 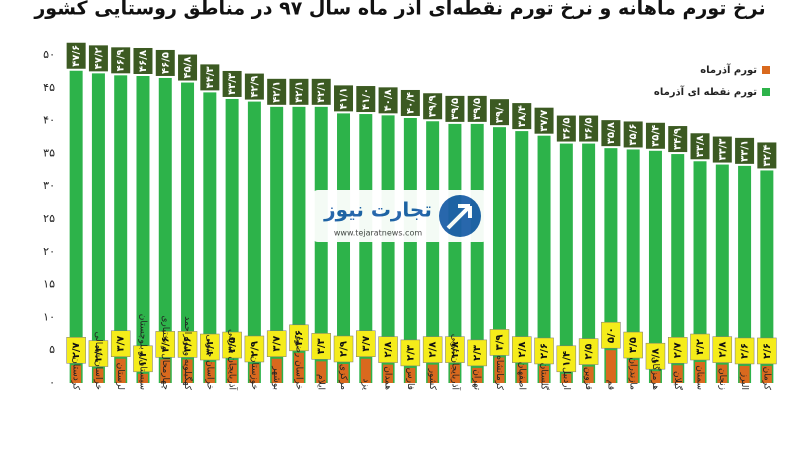 What do you see at coordinates (477, 109) in the screenshot?
I see `value-label: ۳۹/۵` at bounding box center [477, 109].